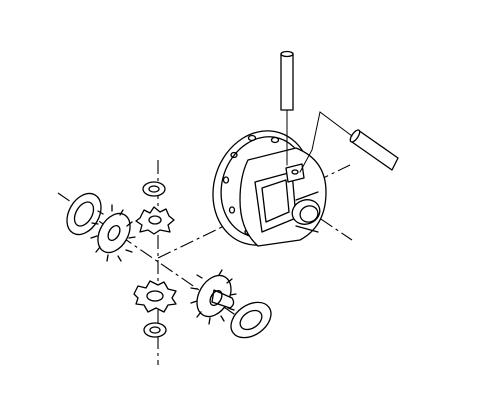  I want to click on thrust-washer-right-outer, so click(251, 320).